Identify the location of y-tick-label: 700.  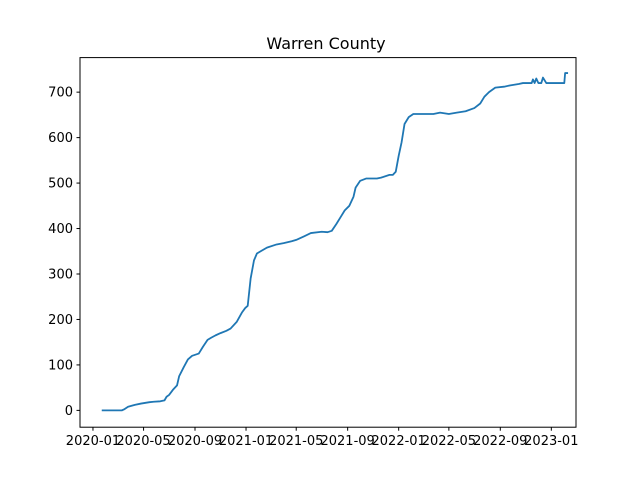
(60, 93).